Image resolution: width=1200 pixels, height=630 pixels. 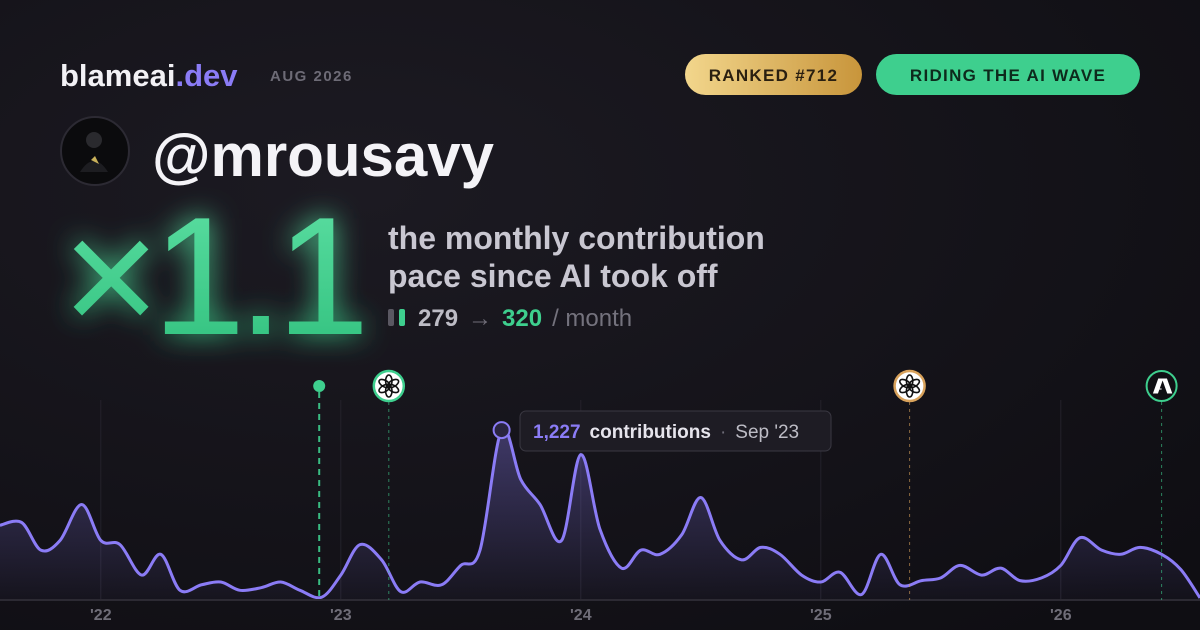 I want to click on brand-suffix: .dev, so click(x=206, y=75).